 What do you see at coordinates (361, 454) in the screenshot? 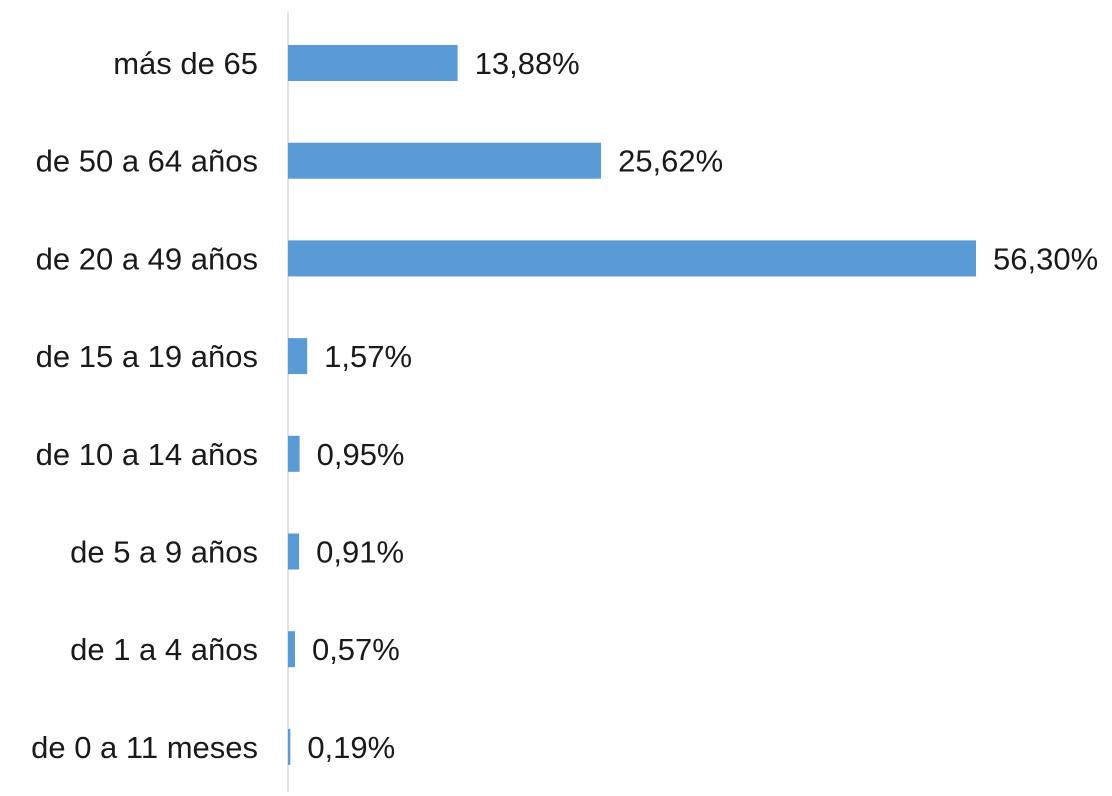
I see `data-label: 0,95%` at bounding box center [361, 454].